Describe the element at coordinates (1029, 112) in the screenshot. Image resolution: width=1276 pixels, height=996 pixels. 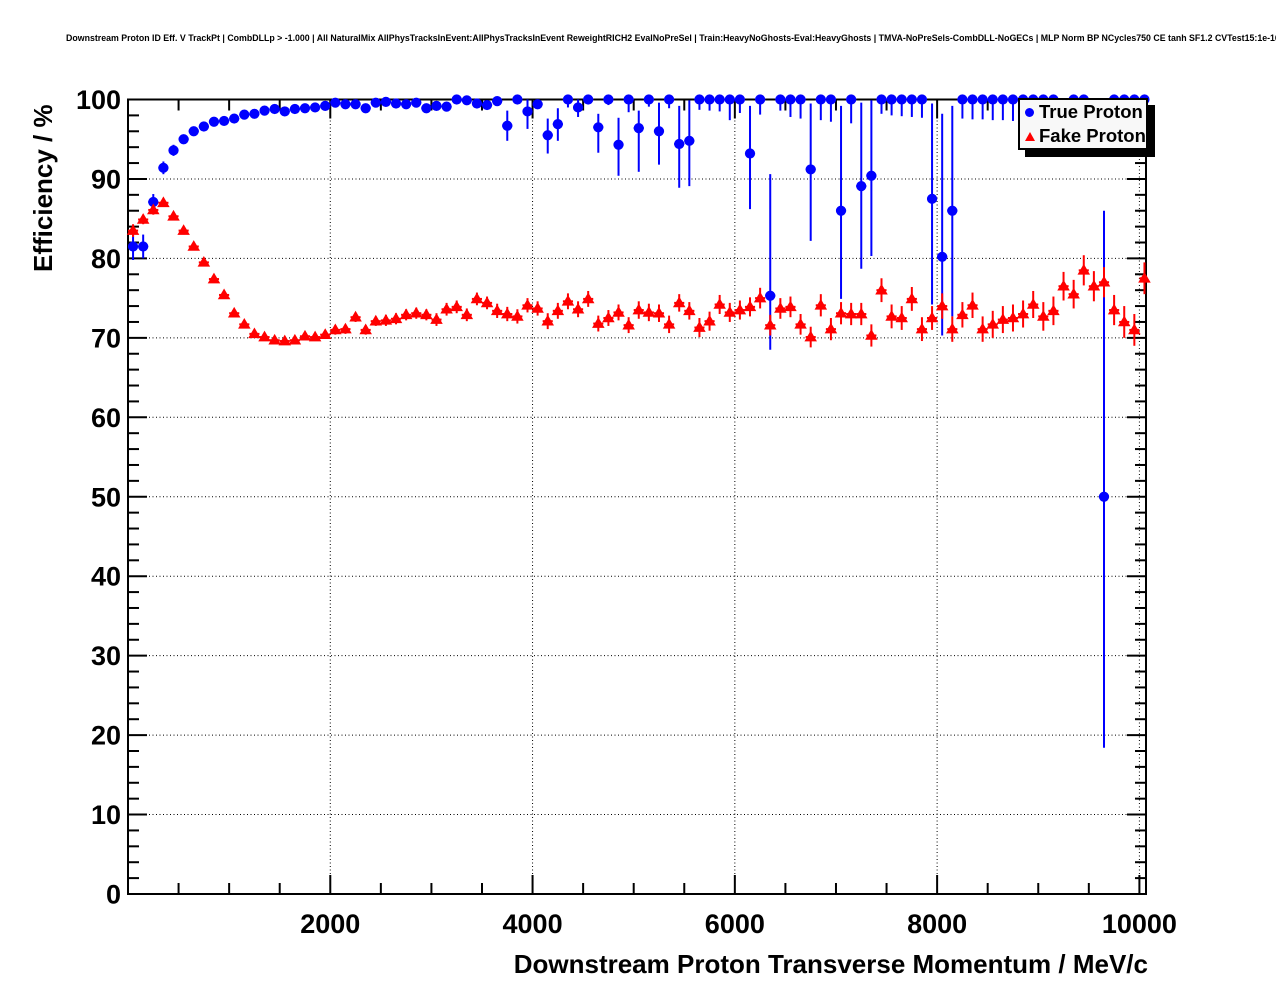
I see `true-proton-marker-icon` at that location.